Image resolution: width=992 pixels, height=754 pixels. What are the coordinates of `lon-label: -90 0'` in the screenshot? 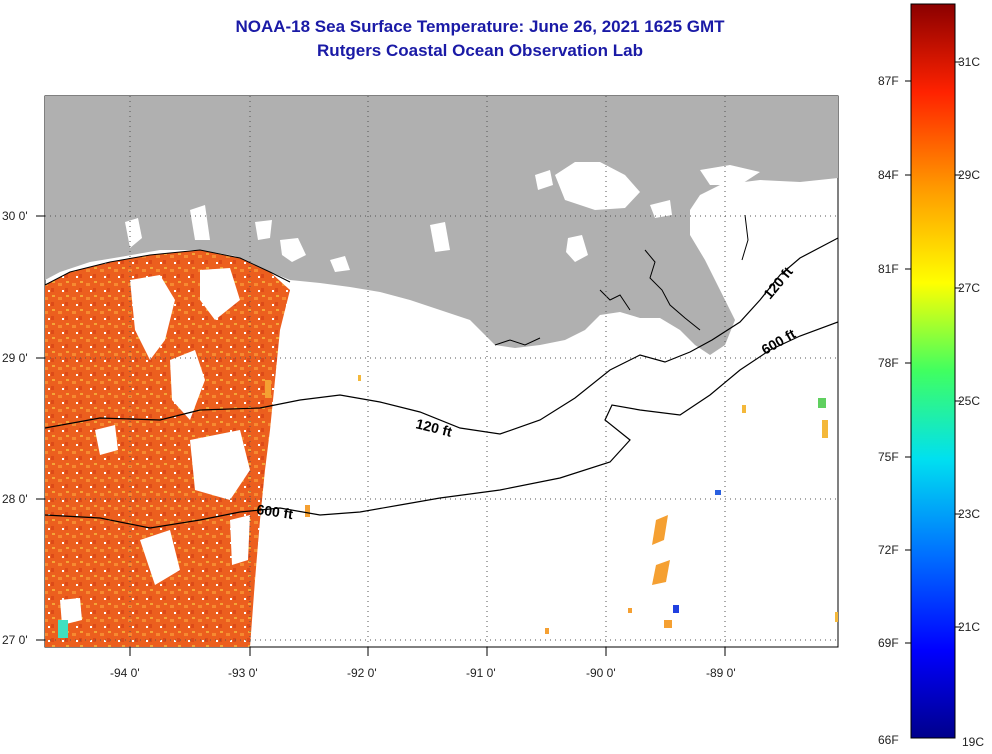 It's located at (601, 673).